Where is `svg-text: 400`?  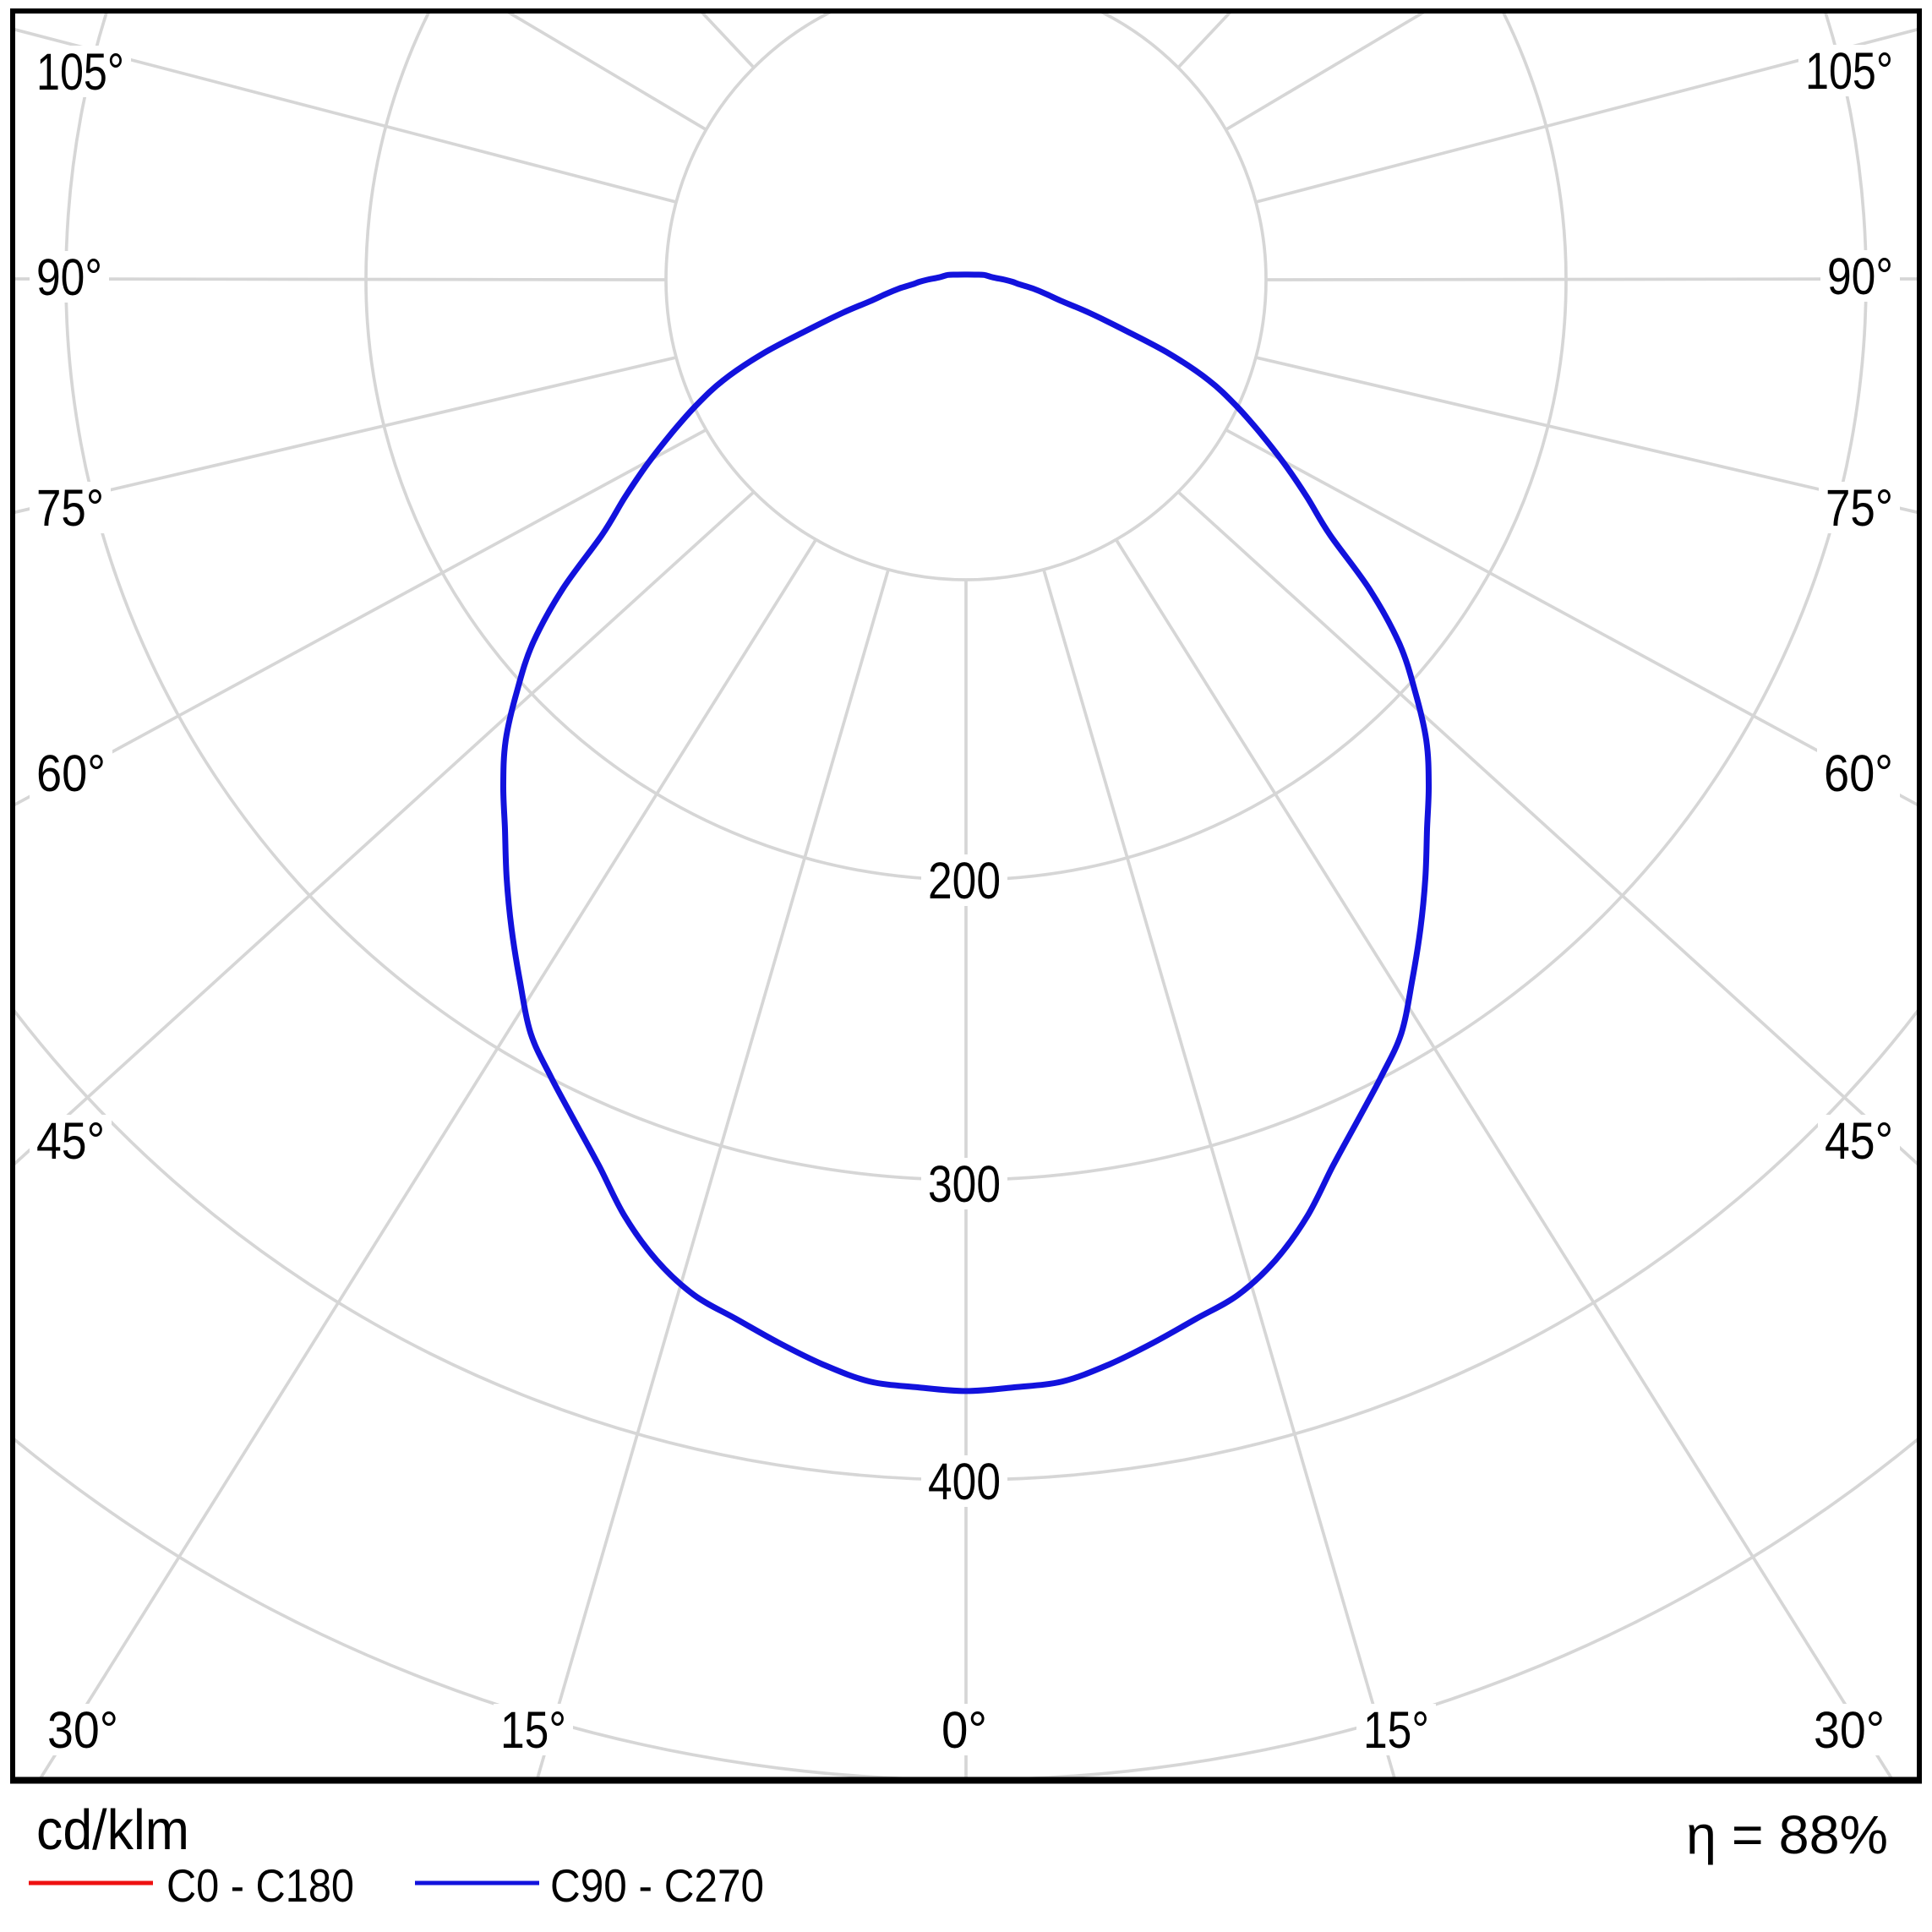
svg-text: 400 is located at coordinates (964, 1481).